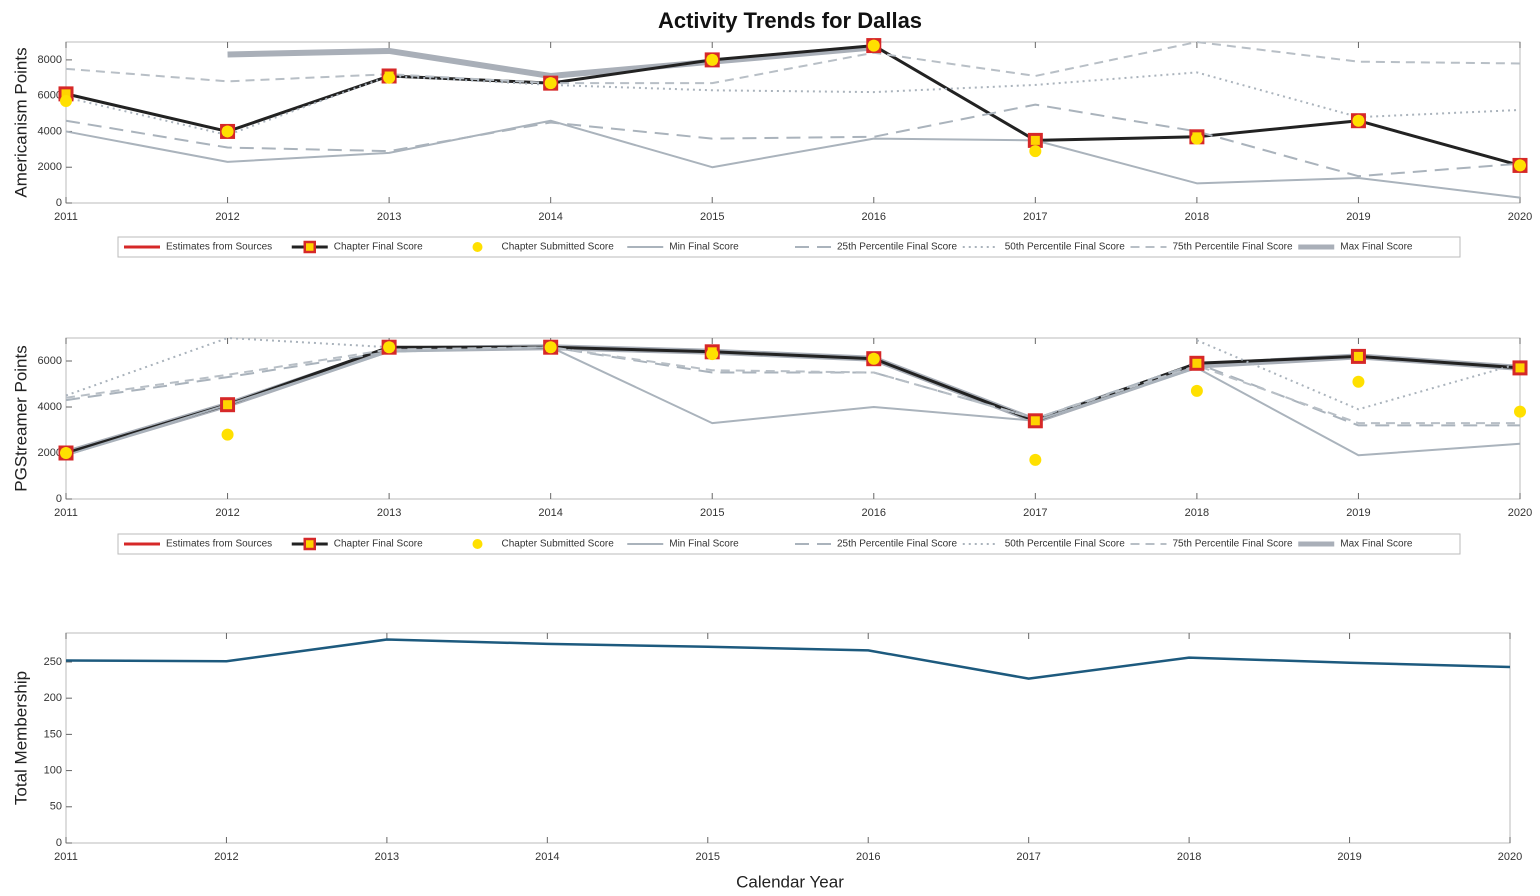 The image size is (1540, 896). What do you see at coordinates (56, 807) in the screenshot?
I see `y-tick-label: 50` at bounding box center [56, 807].